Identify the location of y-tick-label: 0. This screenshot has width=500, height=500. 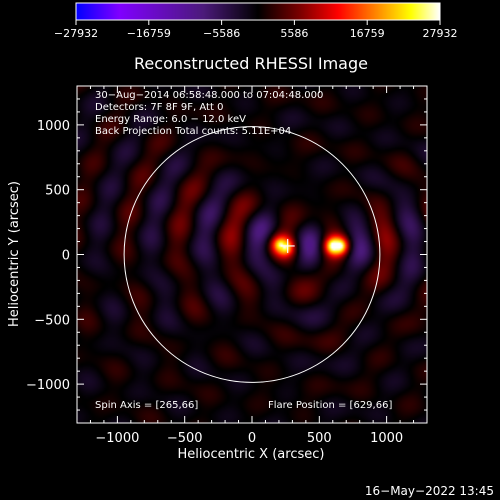
(66, 256).